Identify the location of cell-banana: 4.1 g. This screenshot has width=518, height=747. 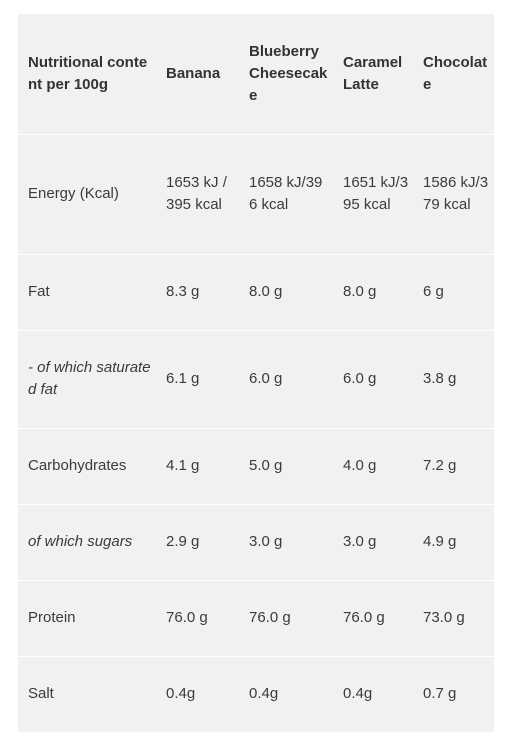
(197, 466).